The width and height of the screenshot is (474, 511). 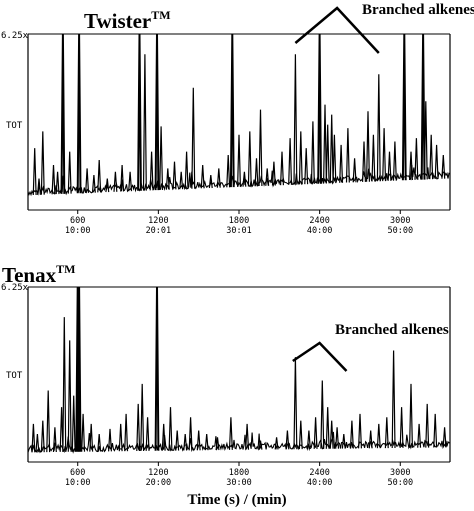 I want to click on panel-title-tenax: TenaxTM, so click(x=38, y=274).